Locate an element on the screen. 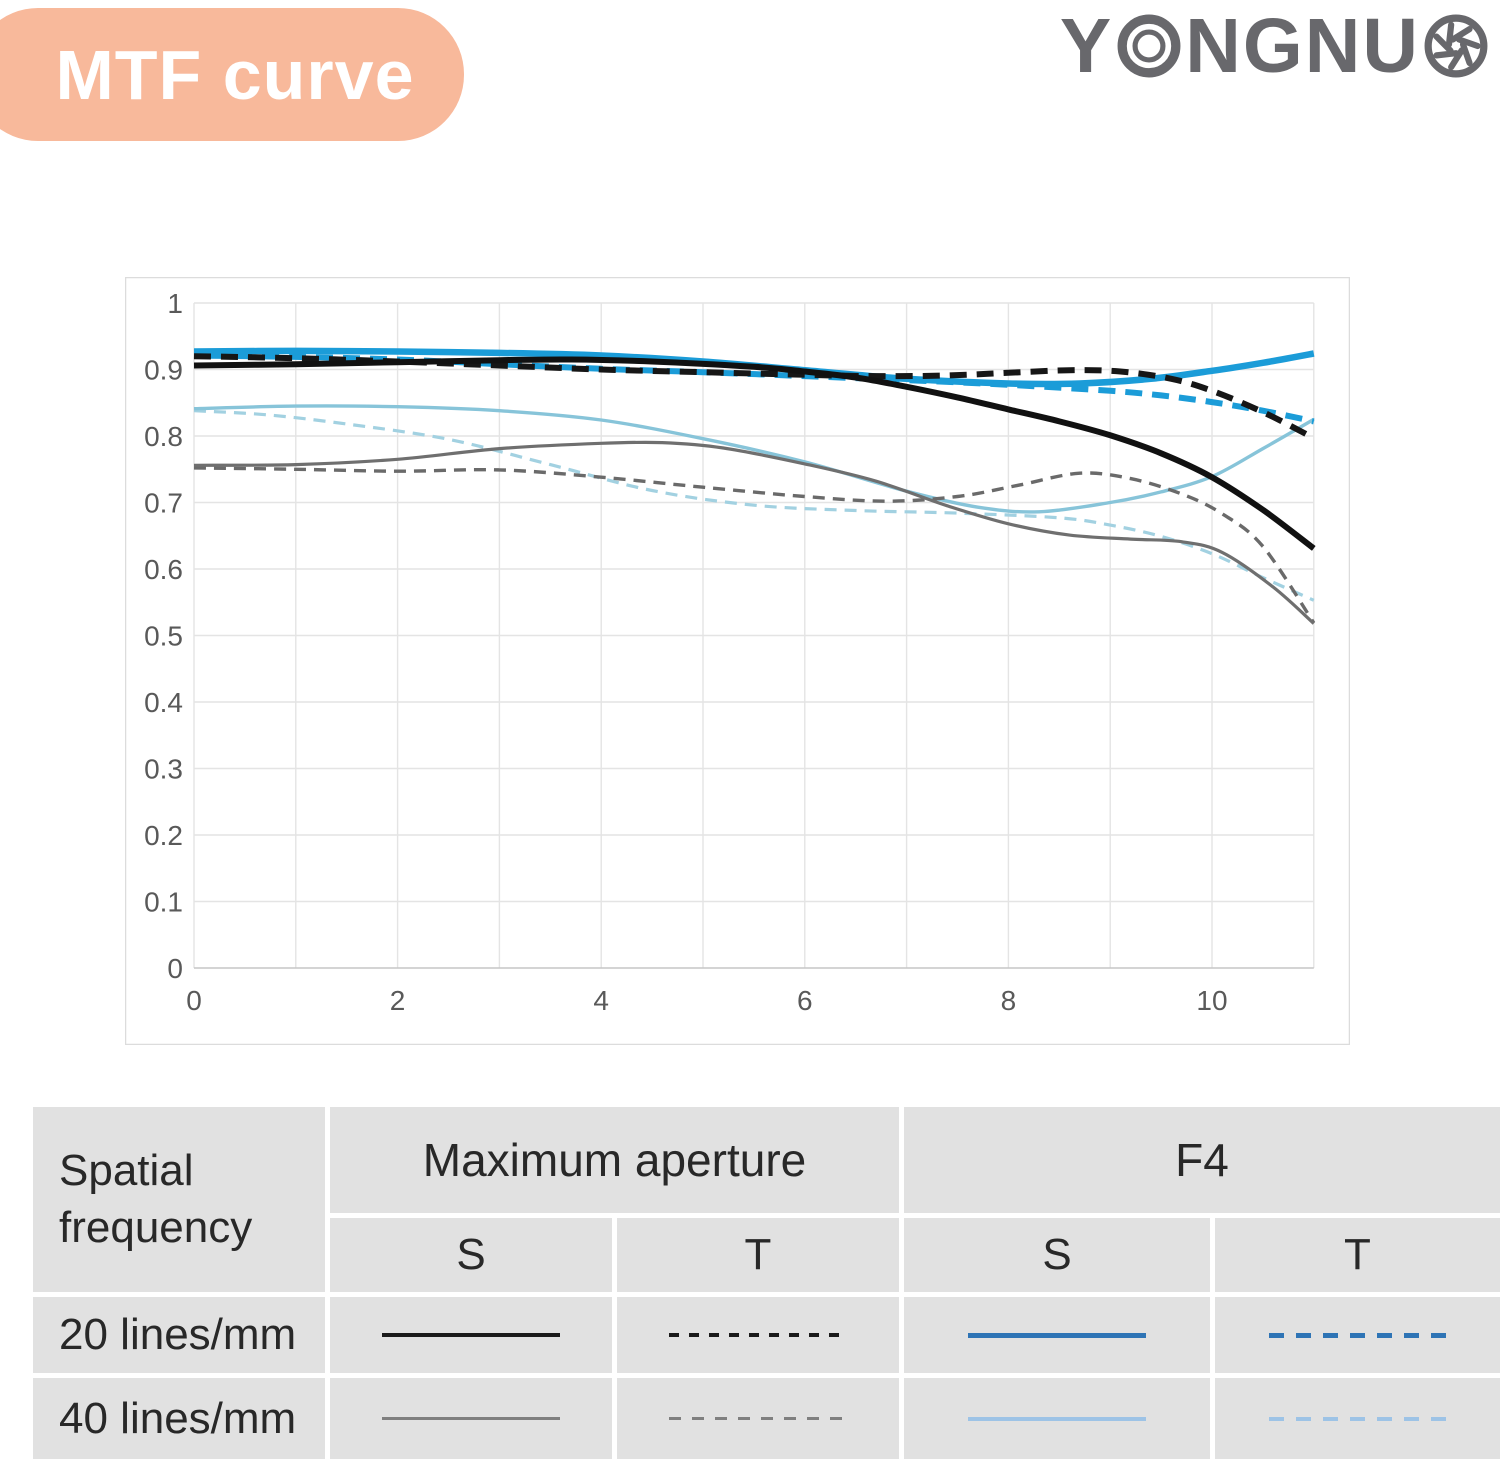 The width and height of the screenshot is (1500, 1466). subheader-f4-s: S is located at coordinates (1057, 1255).